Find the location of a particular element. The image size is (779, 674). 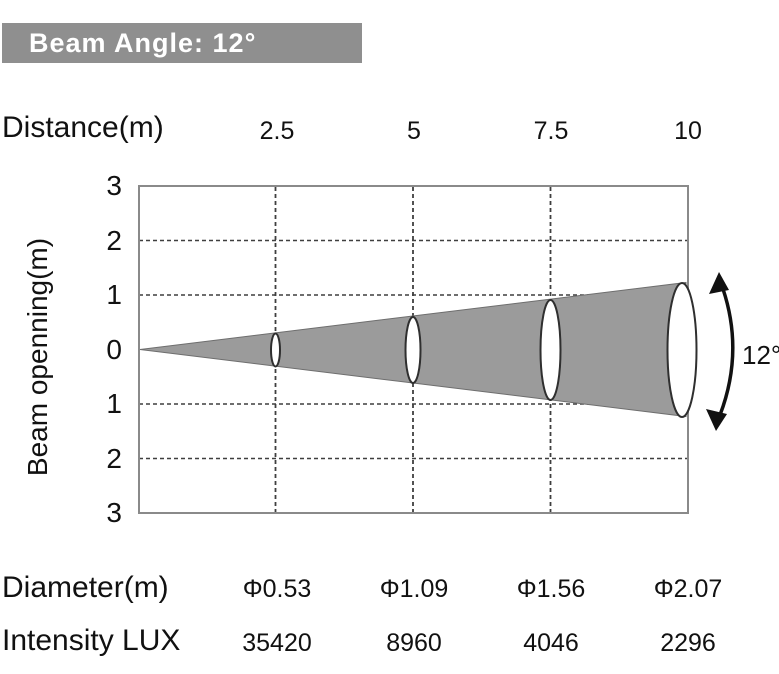

distance-axis-title: Distance(m) is located at coordinates (83, 127).